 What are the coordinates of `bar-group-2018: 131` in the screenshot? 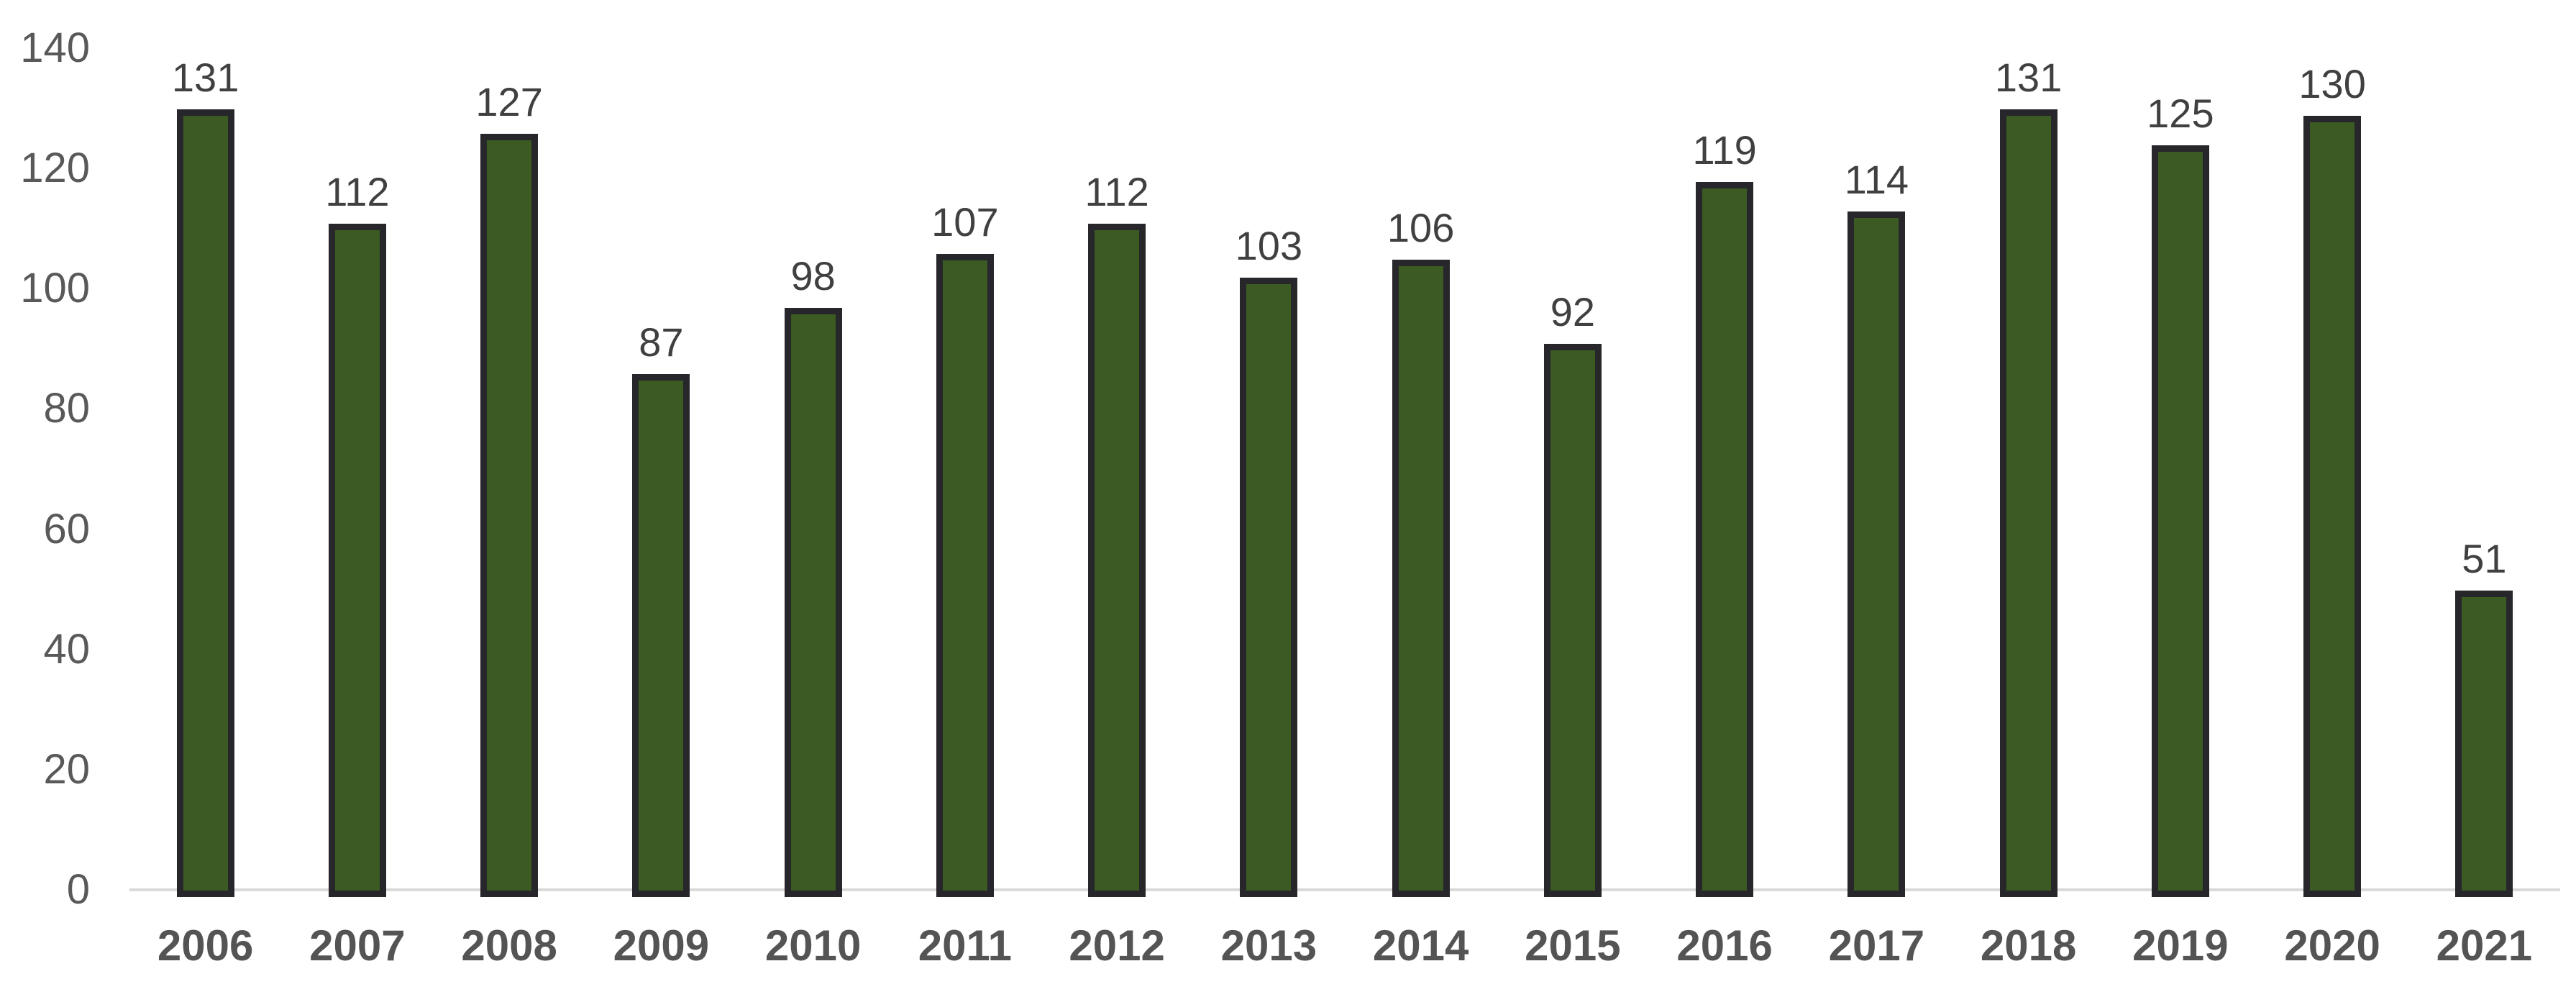 It's located at (2028, 473).